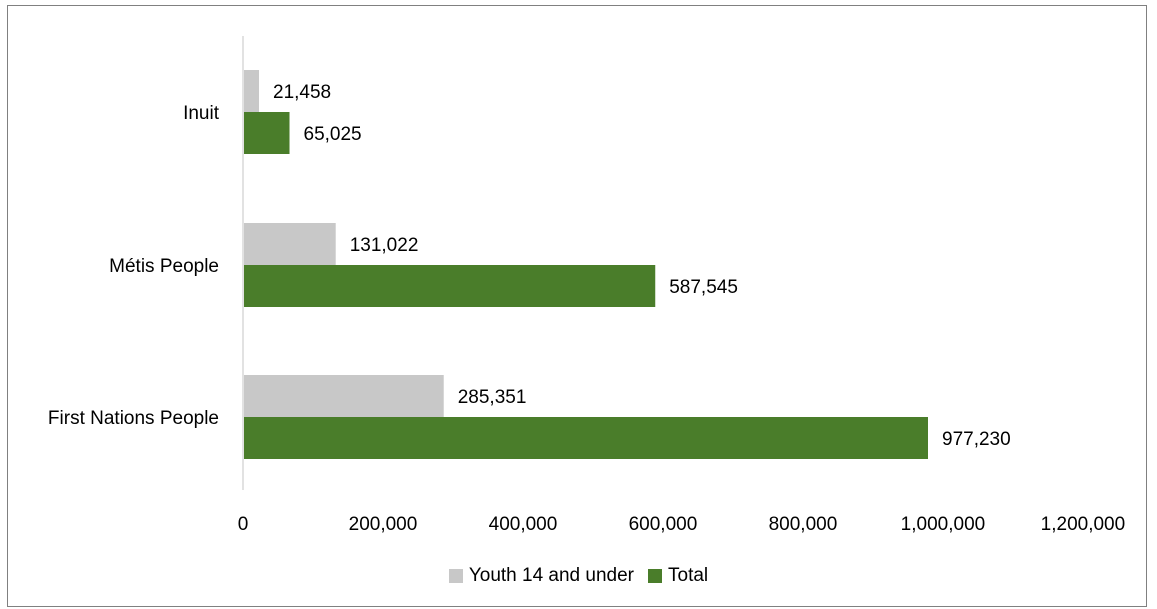 The height and width of the screenshot is (609, 1157). What do you see at coordinates (655, 576) in the screenshot?
I see `legend-swatch-total` at bounding box center [655, 576].